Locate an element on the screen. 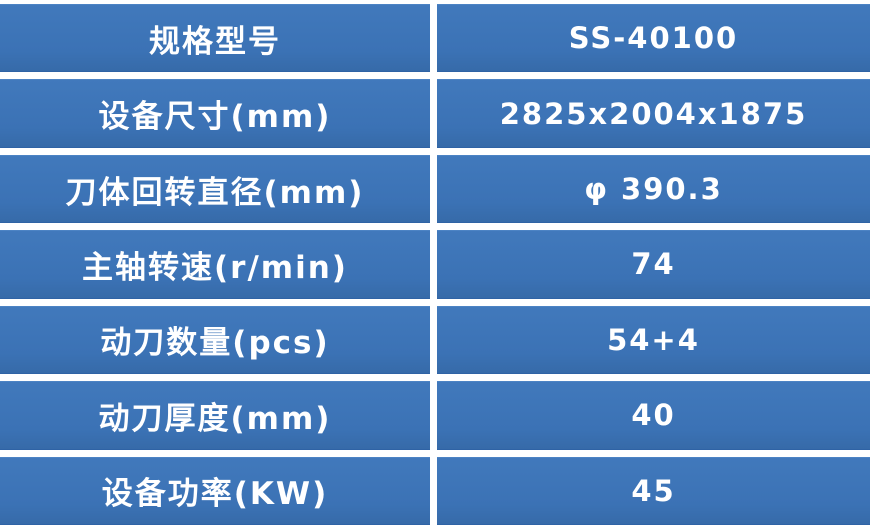 This screenshot has height=532, width=870. spec-label-rotary-diameter: 刀体回转直径(mm) is located at coordinates (215, 189).